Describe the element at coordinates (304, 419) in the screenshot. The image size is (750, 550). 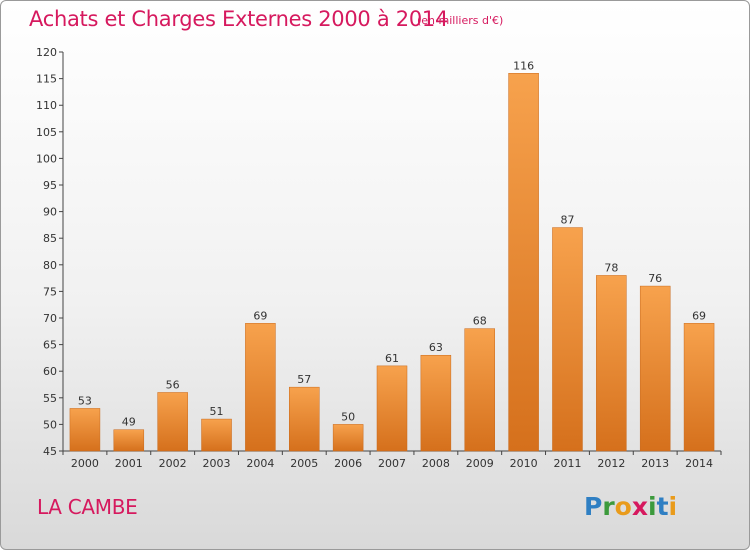
I see `bar-2005` at that location.